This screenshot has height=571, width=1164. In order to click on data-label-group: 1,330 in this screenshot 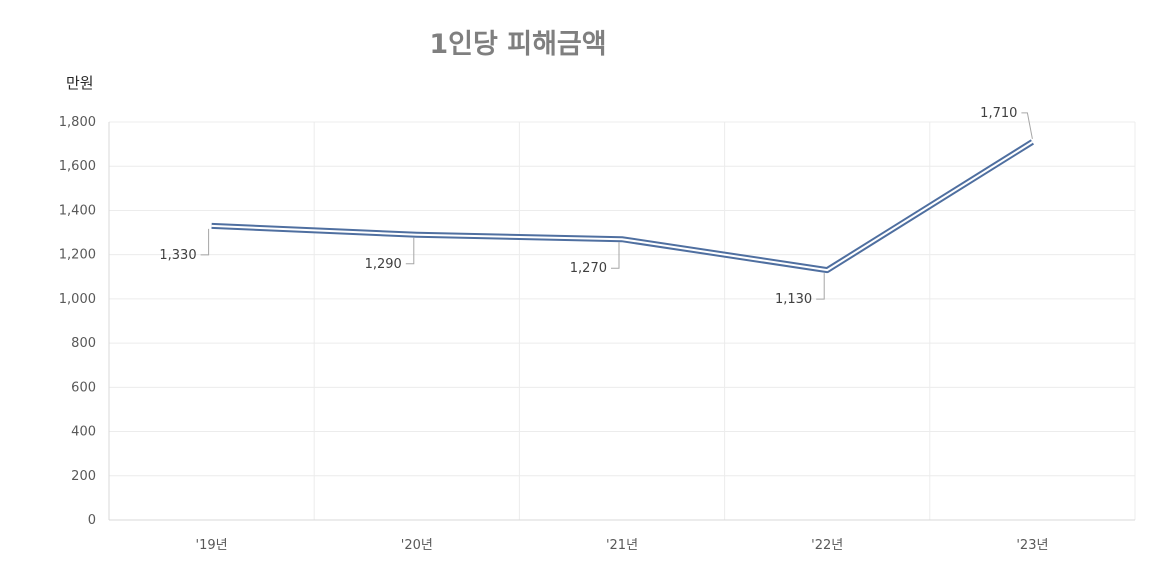, I will do `click(184, 245)`.